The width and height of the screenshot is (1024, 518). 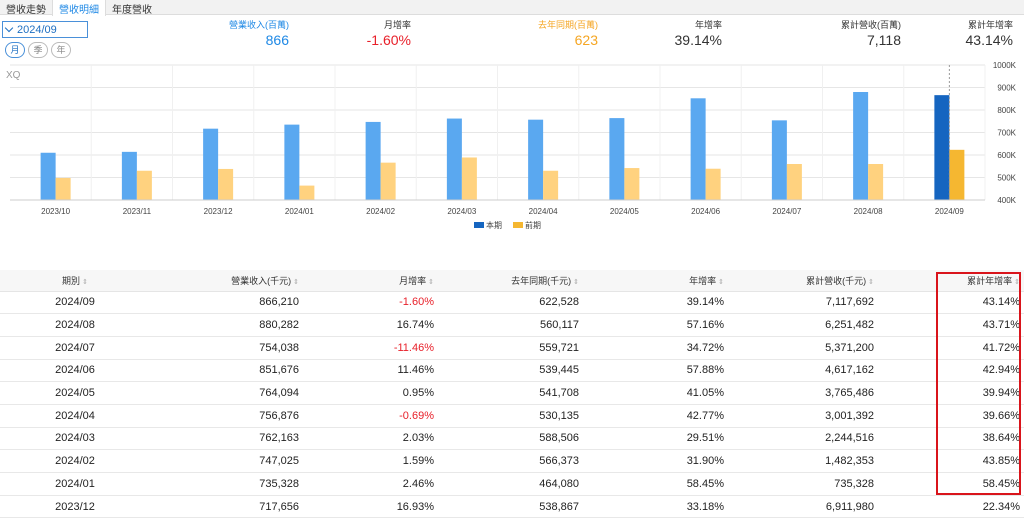 What do you see at coordinates (989, 33) in the screenshot?
I see `stat-cum-yoy: 累計年增率 43.14%` at bounding box center [989, 33].